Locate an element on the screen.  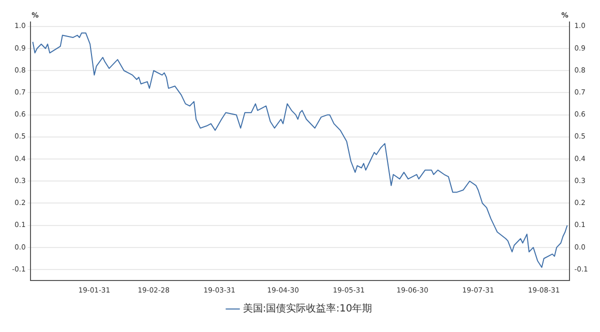
legend-label: 美国:国债实际收益率:10年期 is located at coordinates (307, 308).